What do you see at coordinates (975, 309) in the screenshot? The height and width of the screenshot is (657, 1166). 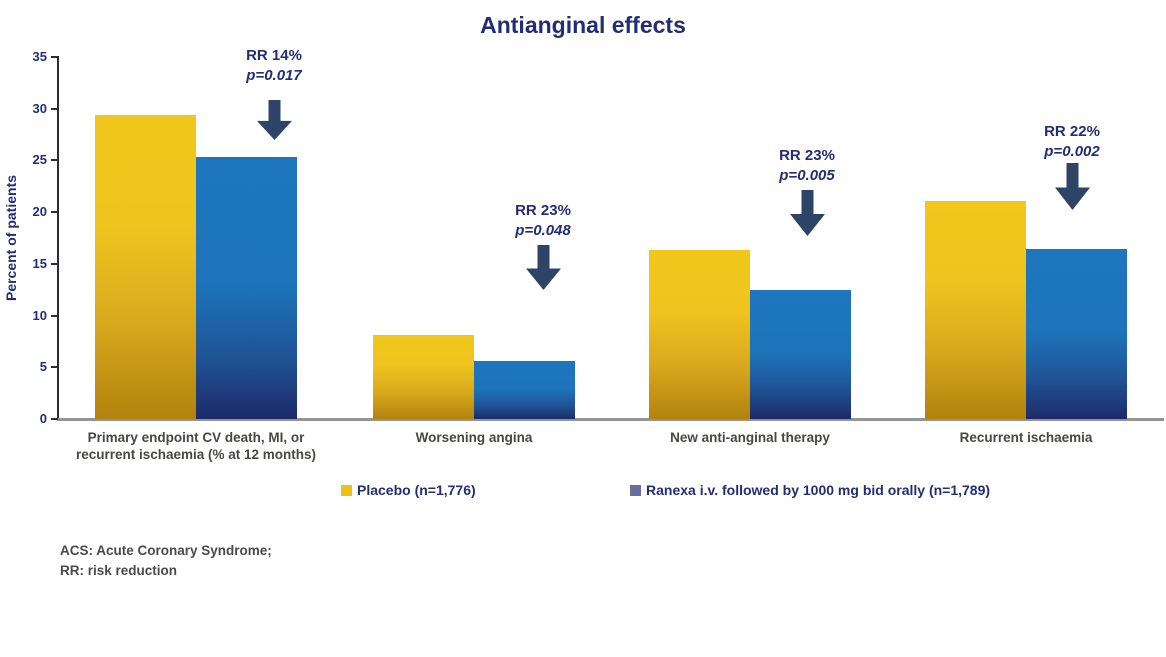 I see `bar-placebo-group4` at bounding box center [975, 309].